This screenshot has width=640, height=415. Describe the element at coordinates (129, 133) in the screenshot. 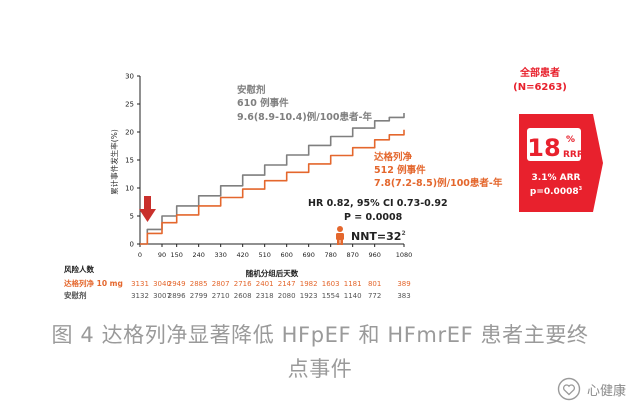

I see `y-tick-label: 20` at that location.